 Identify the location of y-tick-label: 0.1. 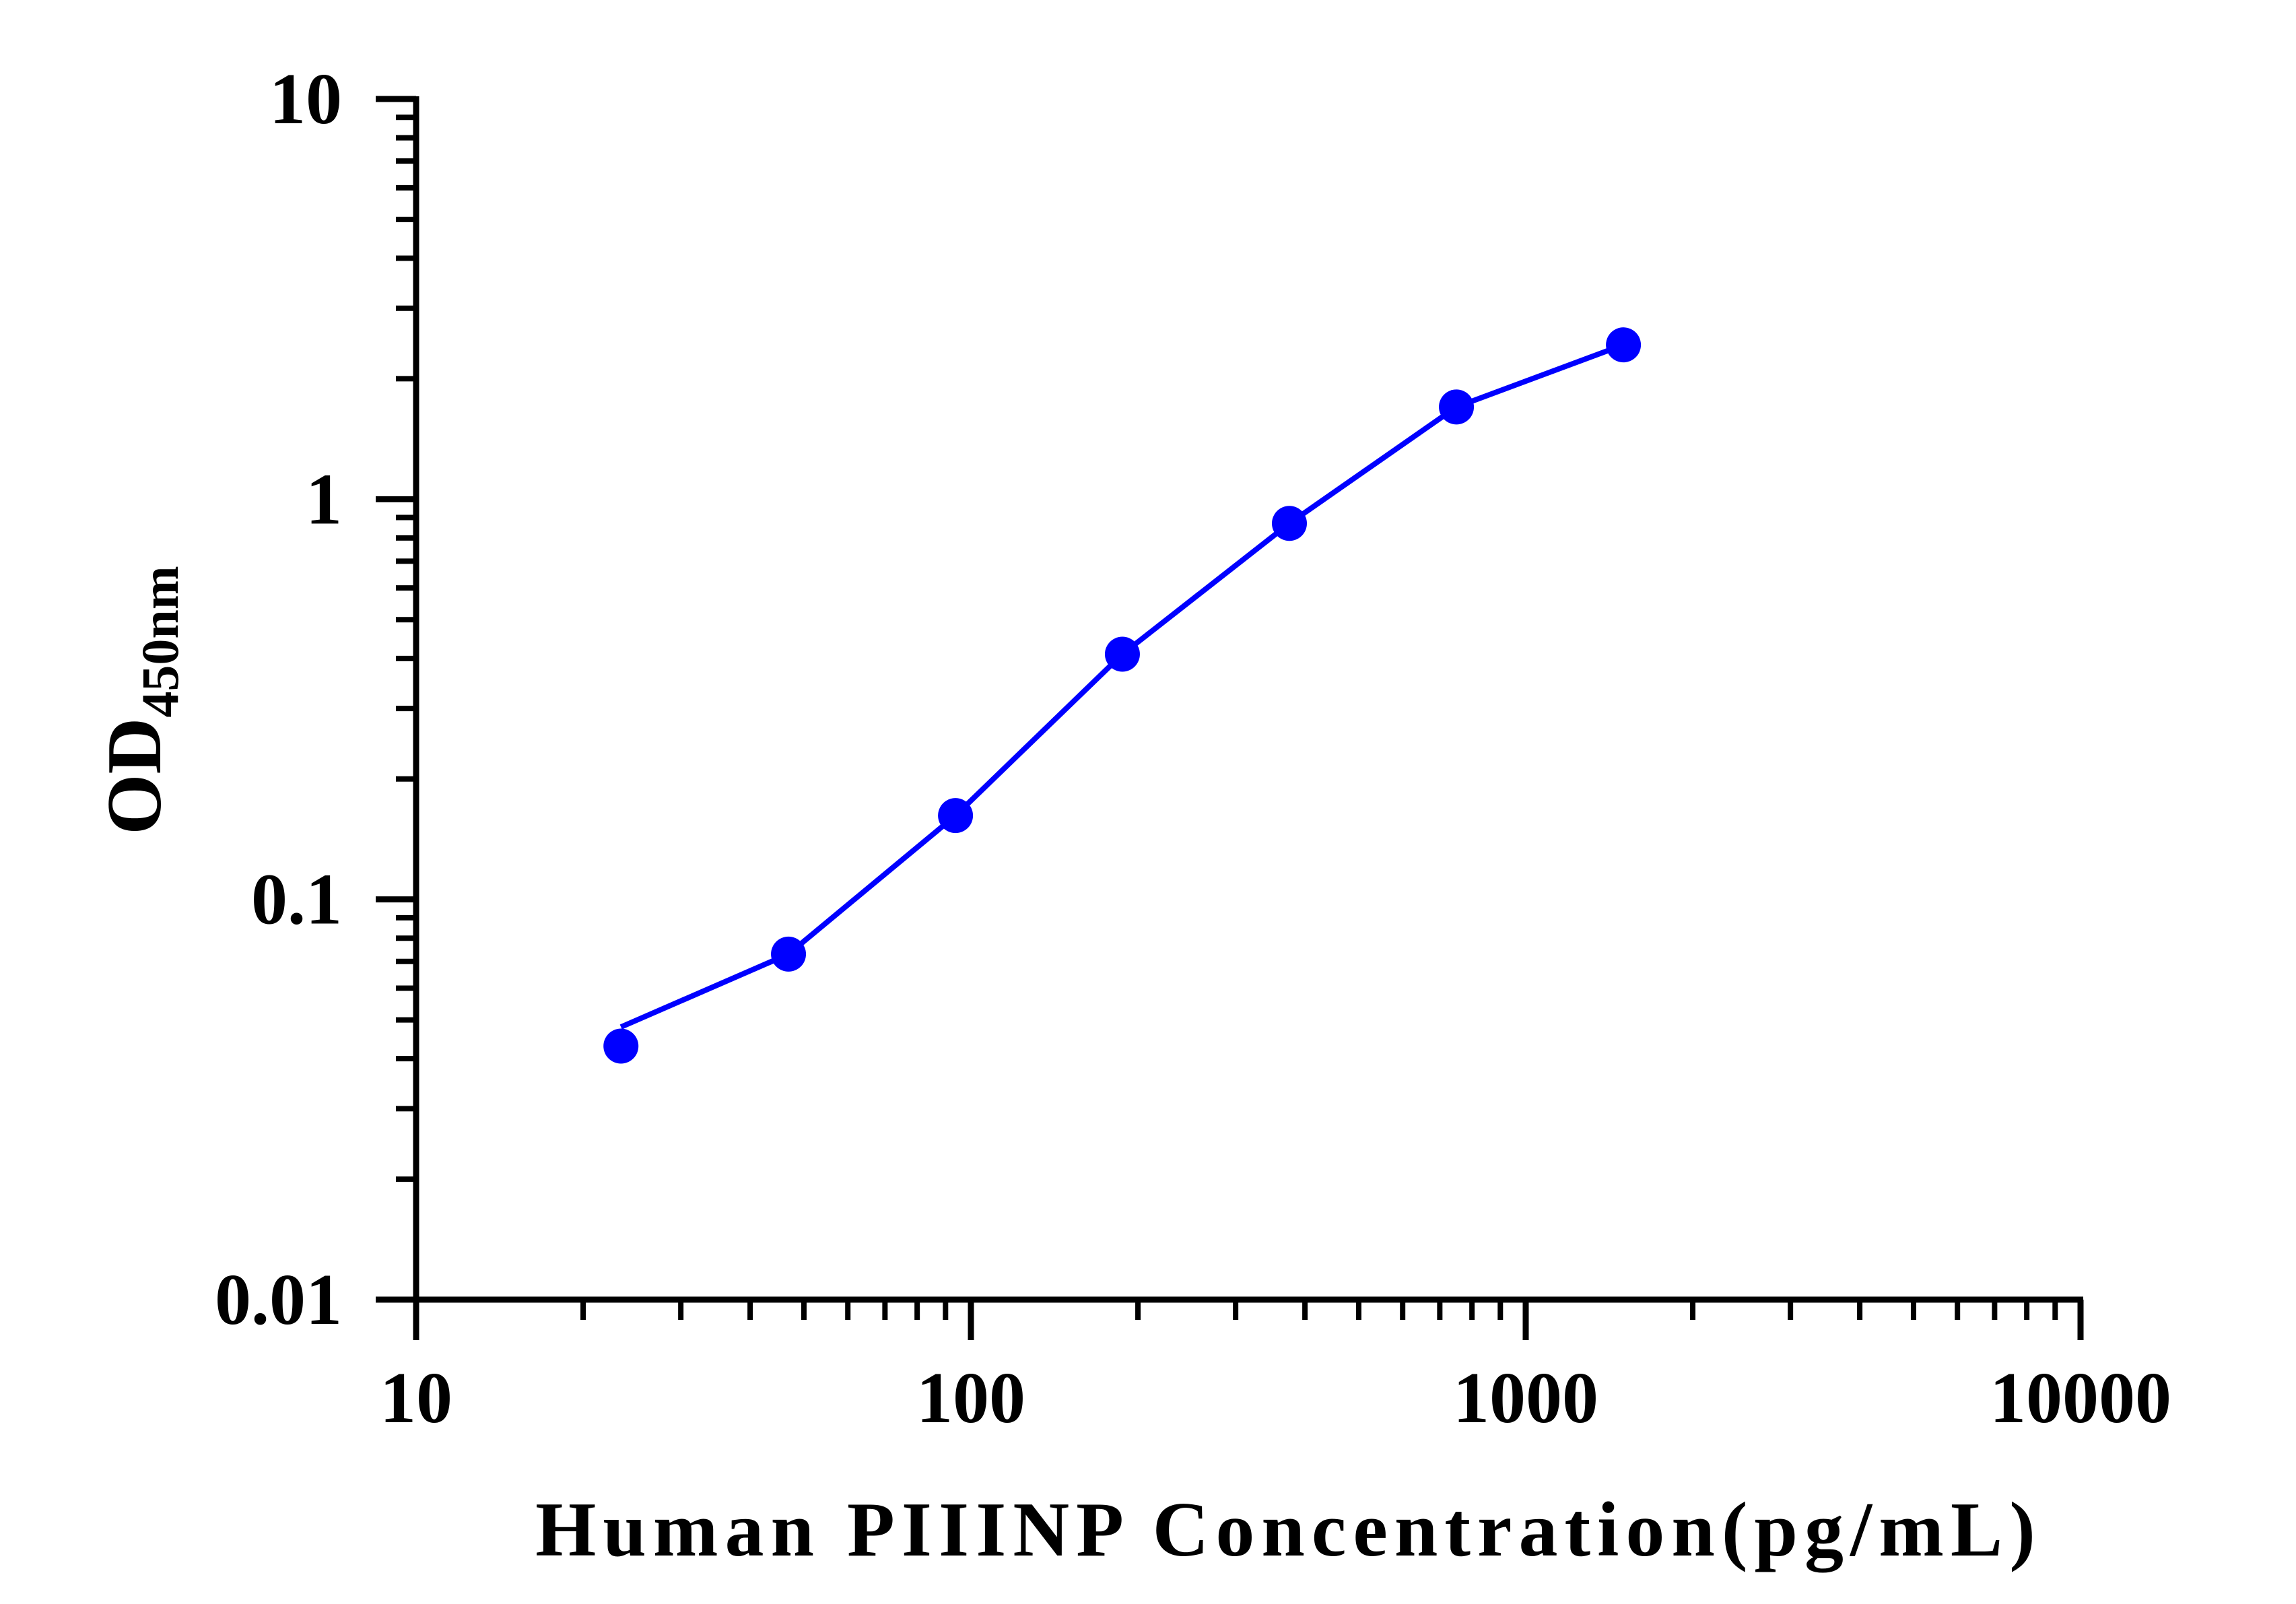
(296, 900).